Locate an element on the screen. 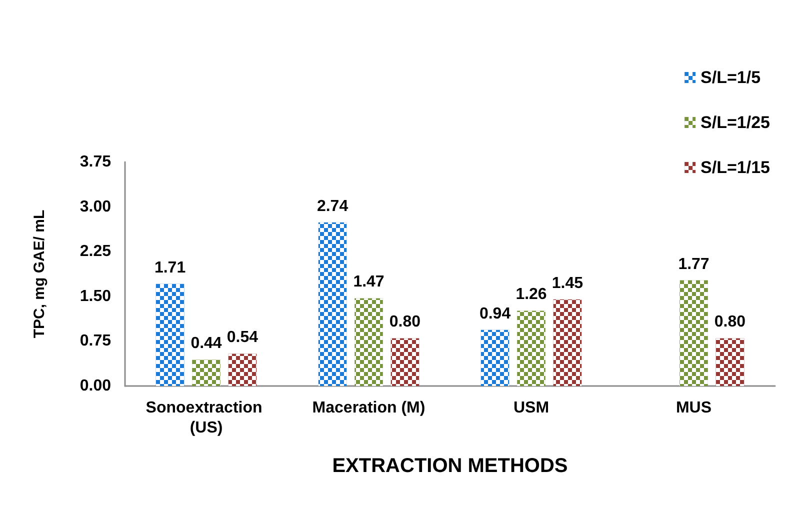  data-label: 1.47 is located at coordinates (368, 282).